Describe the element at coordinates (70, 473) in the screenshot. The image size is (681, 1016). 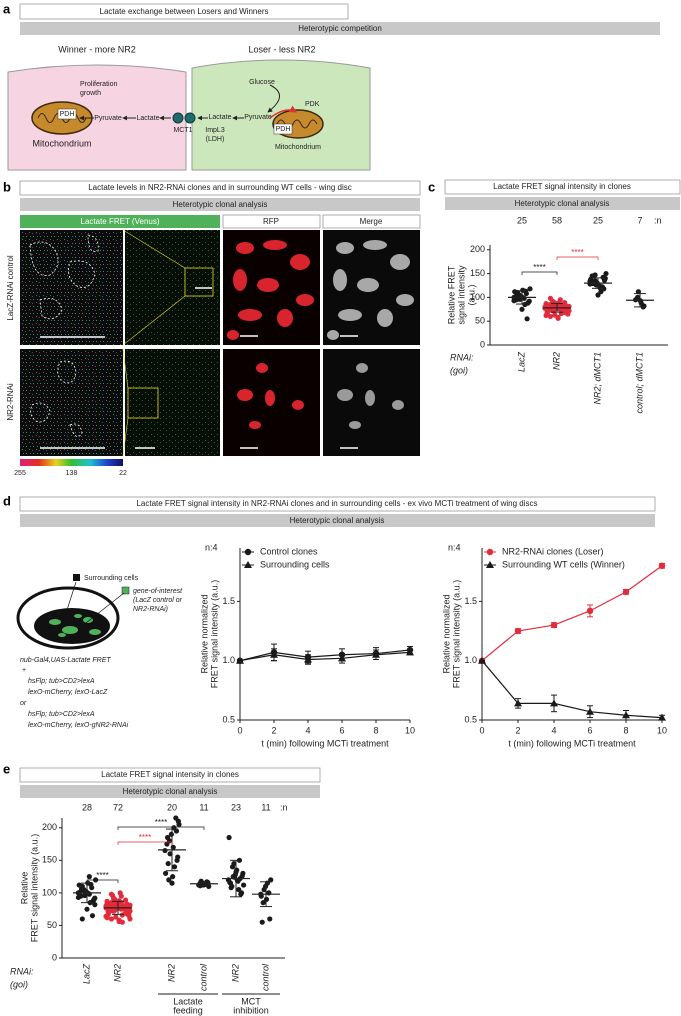
I see `colorbar-ticks: 255 138 22` at that location.